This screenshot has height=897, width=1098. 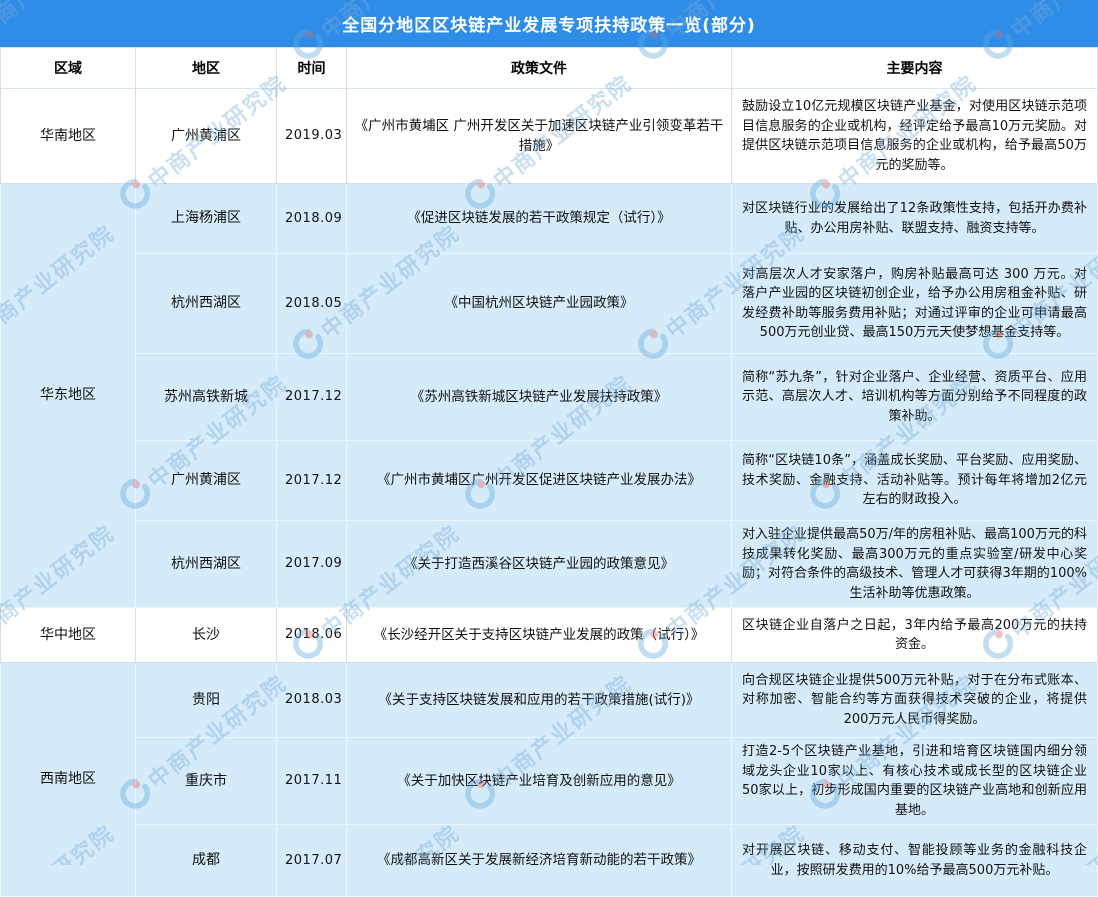 I want to click on page-title: 全国分地区区块链产业发展专项扶持政策一览(部分), so click(x=549, y=26).